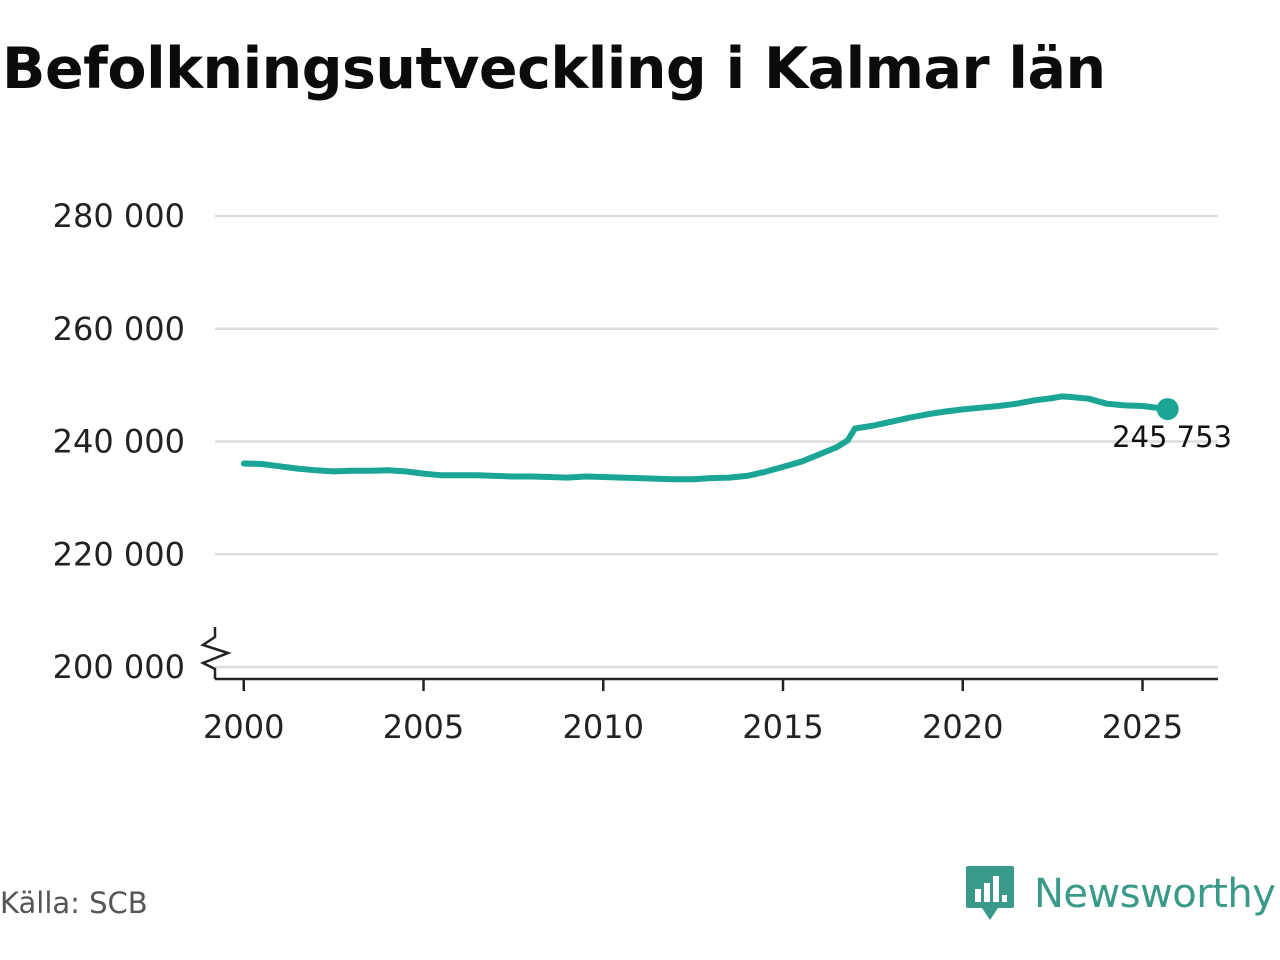 The width and height of the screenshot is (1280, 960). I want to click on newsworthy-logo-icon, so click(990, 893).